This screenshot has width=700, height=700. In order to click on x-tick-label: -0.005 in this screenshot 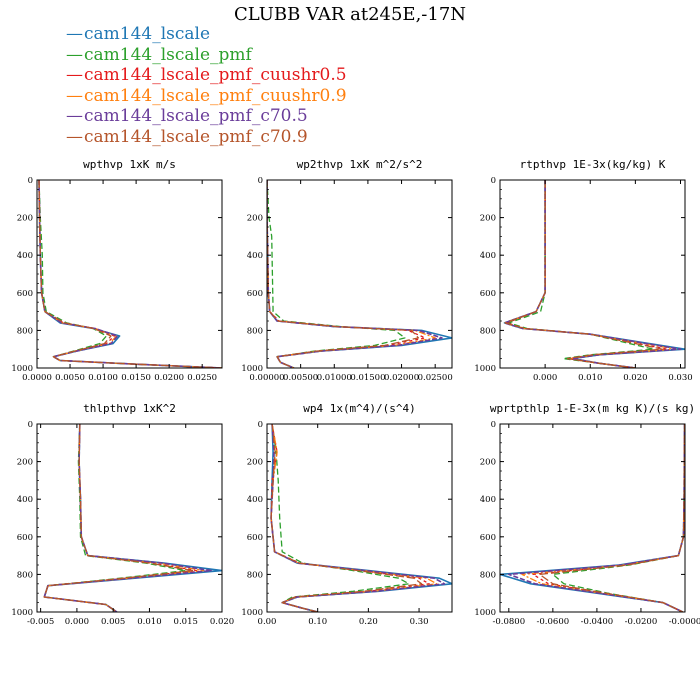, I will do `click(40, 622)`.